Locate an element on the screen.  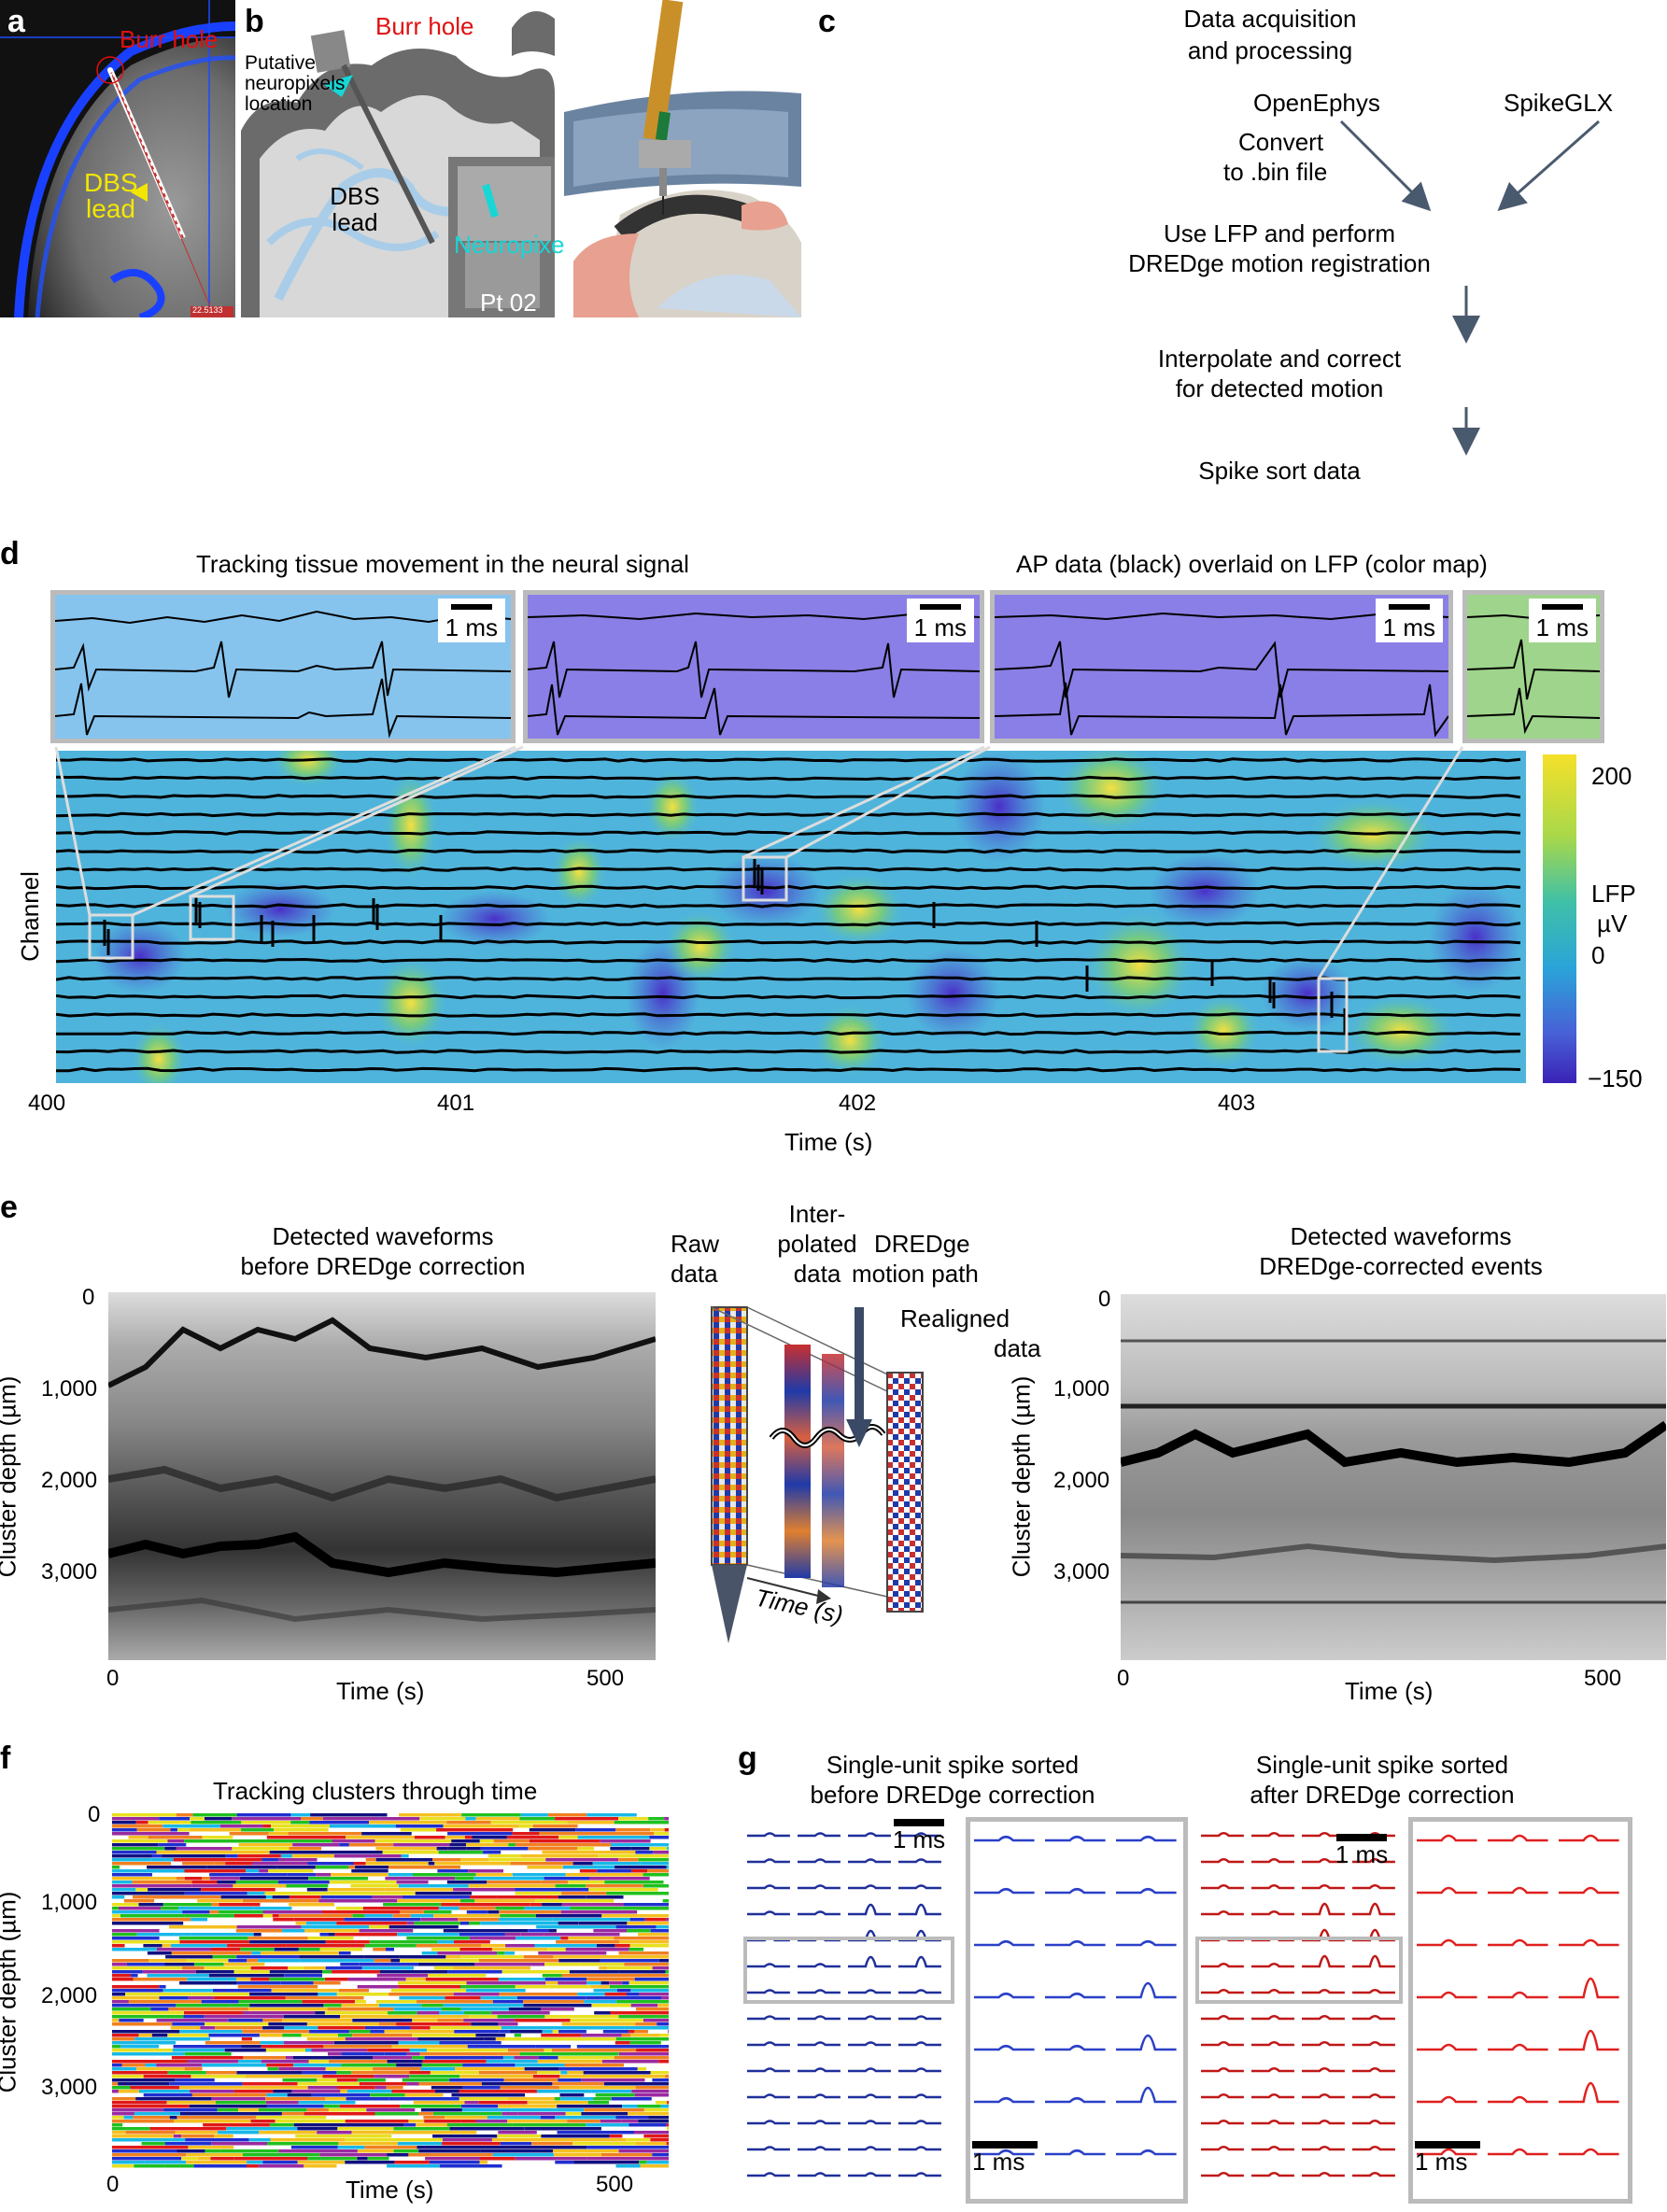
e-schematic is located at coordinates (817, 1474).